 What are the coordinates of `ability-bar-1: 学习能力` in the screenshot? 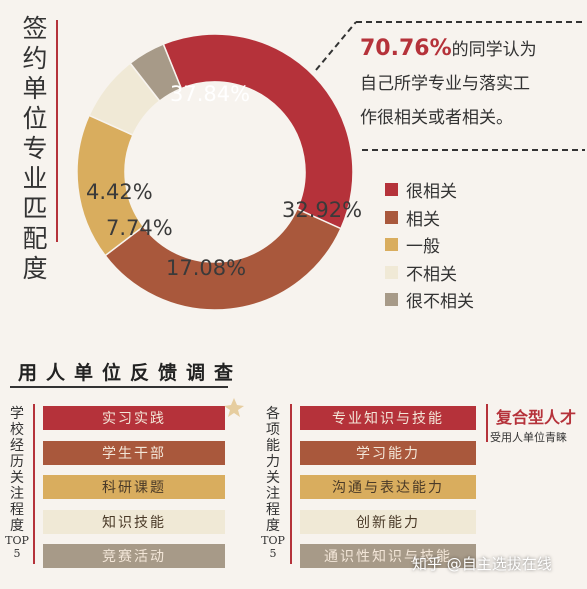 It's located at (388, 452).